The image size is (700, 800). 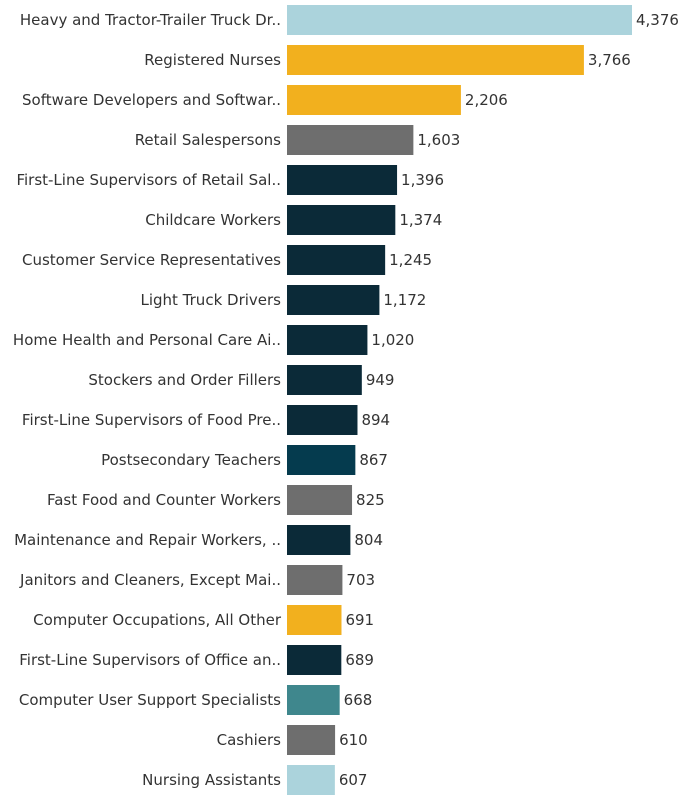 I want to click on category-label: Registered Nurses, so click(x=212, y=60).